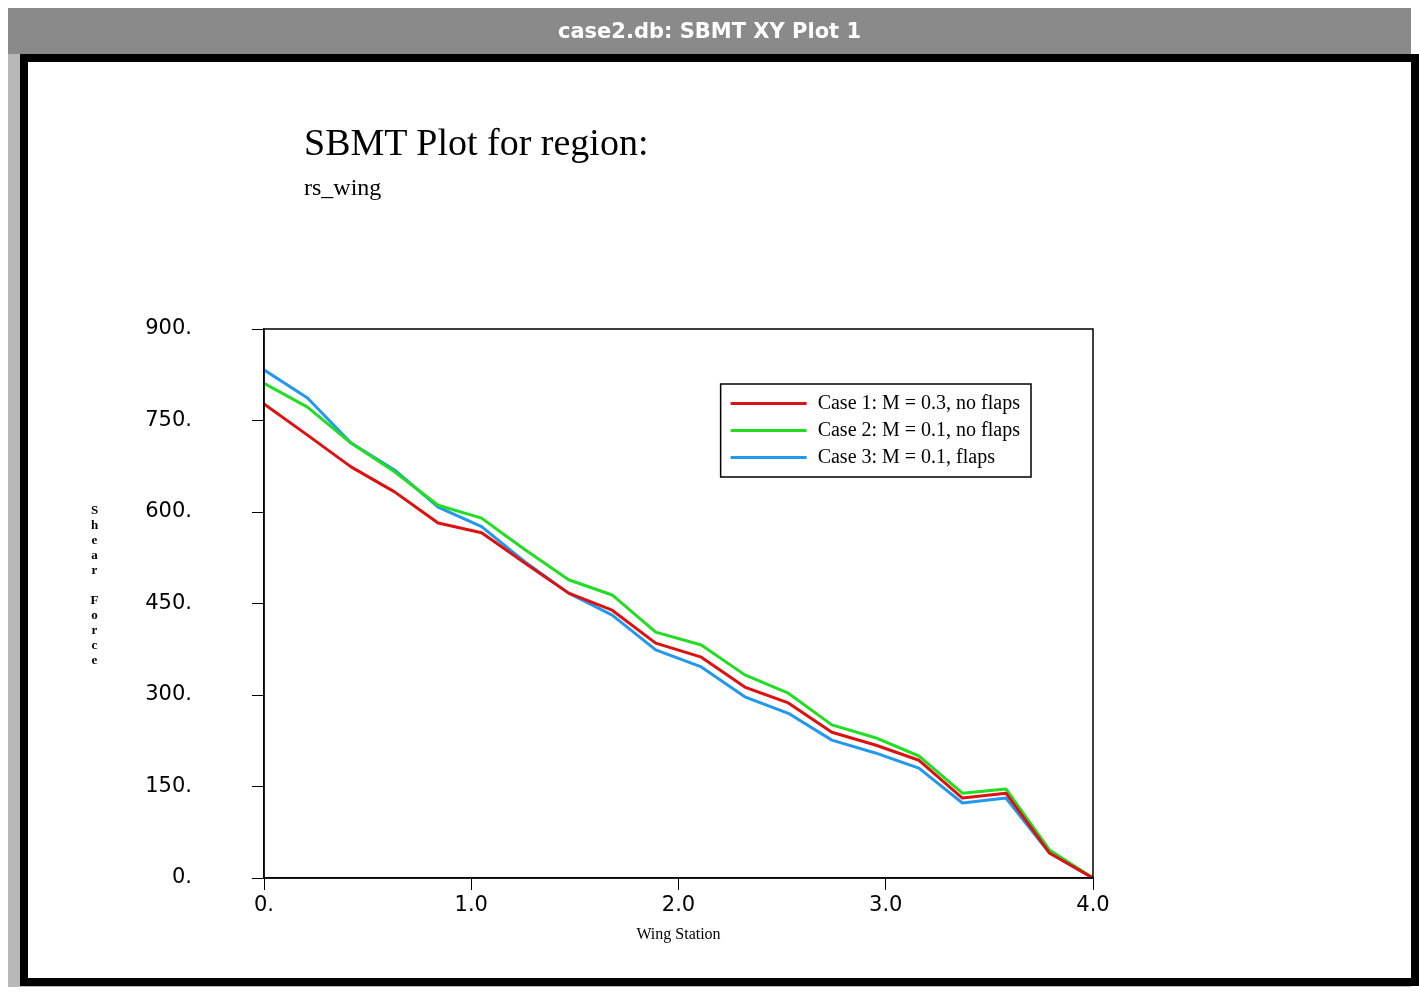 The image size is (1419, 995). What do you see at coordinates (1093, 904) in the screenshot?
I see `x-tick-label: 4.0` at bounding box center [1093, 904].